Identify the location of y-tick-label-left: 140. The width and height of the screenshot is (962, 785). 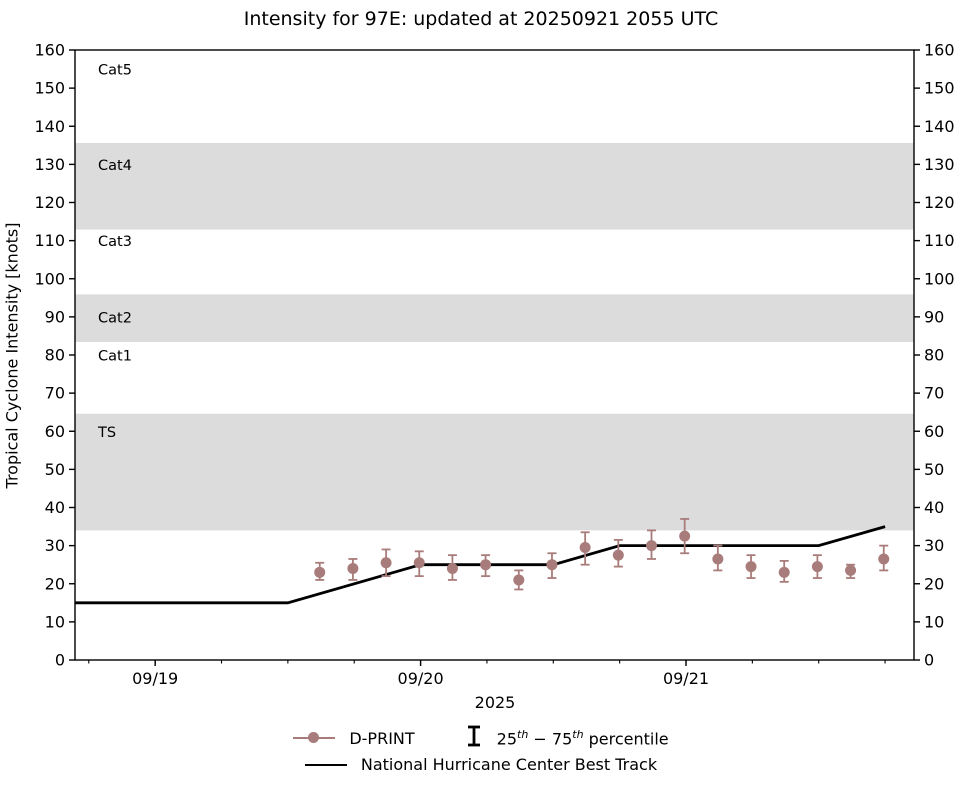
(49, 126).